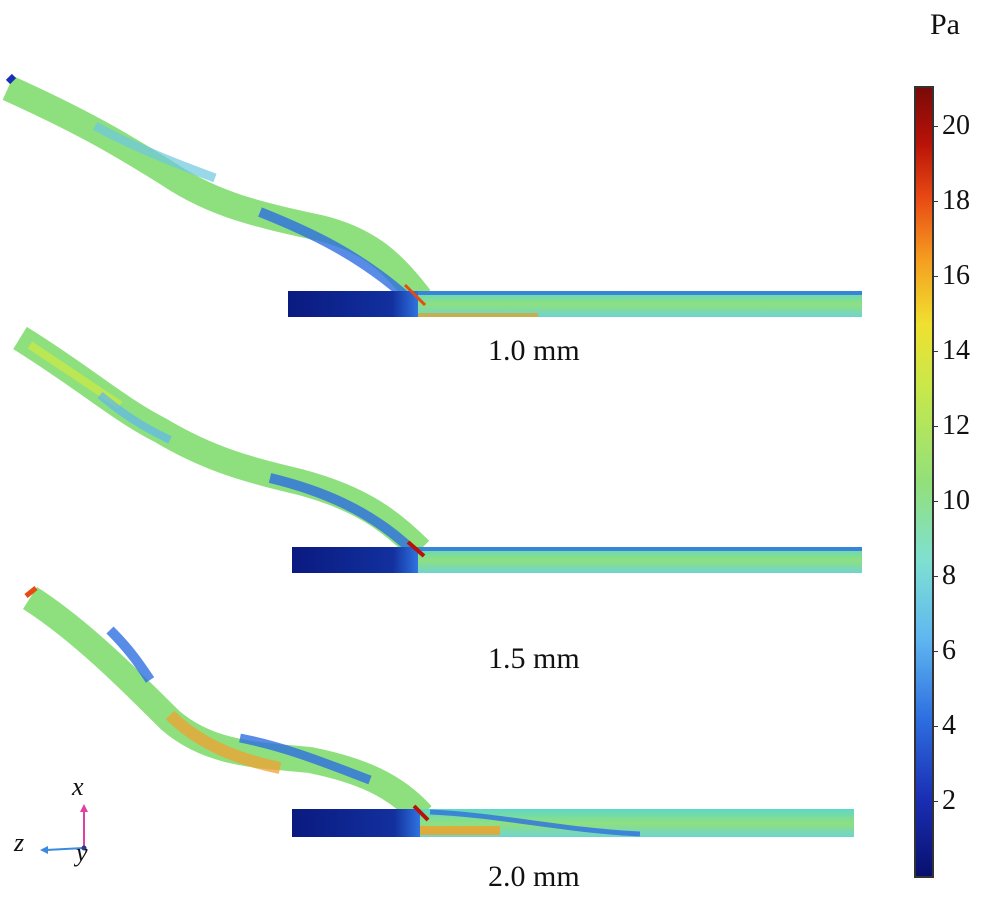  Describe the element at coordinates (949, 725) in the screenshot. I see `colorbar-tick-label: 4` at that location.